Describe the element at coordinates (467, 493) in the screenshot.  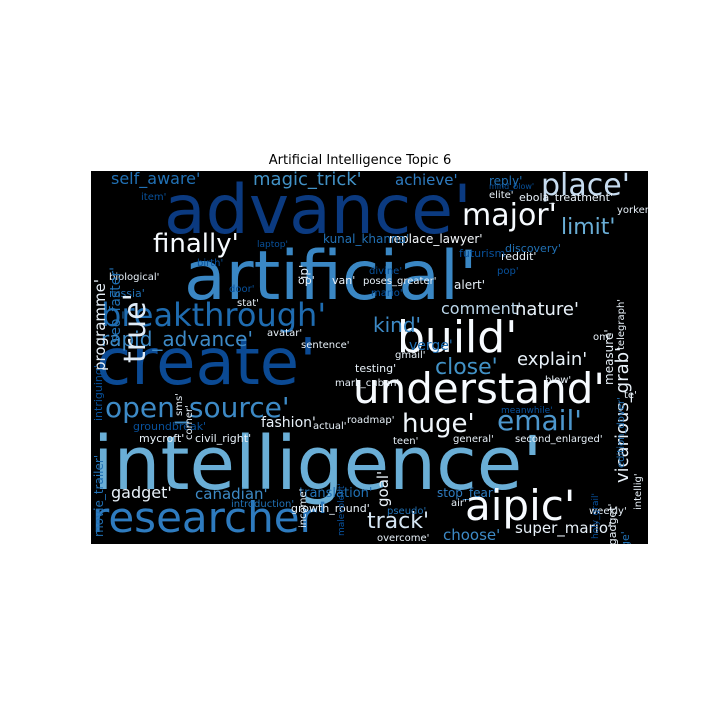
I see `word-stop-fear: stop_fear'` at that location.